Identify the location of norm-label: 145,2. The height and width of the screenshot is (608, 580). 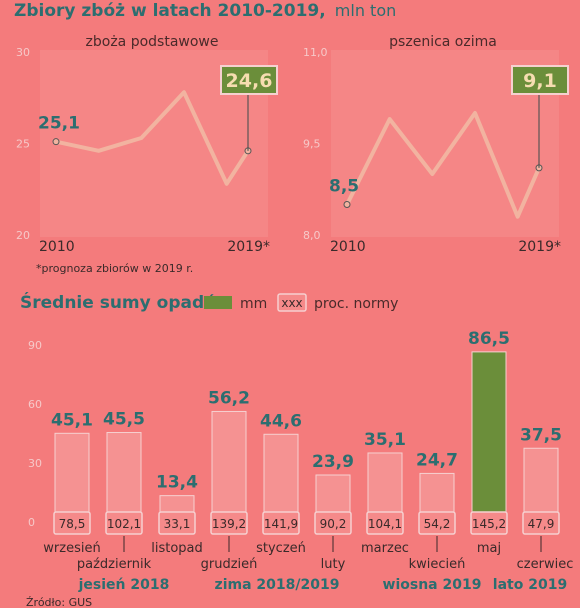
(489, 524).